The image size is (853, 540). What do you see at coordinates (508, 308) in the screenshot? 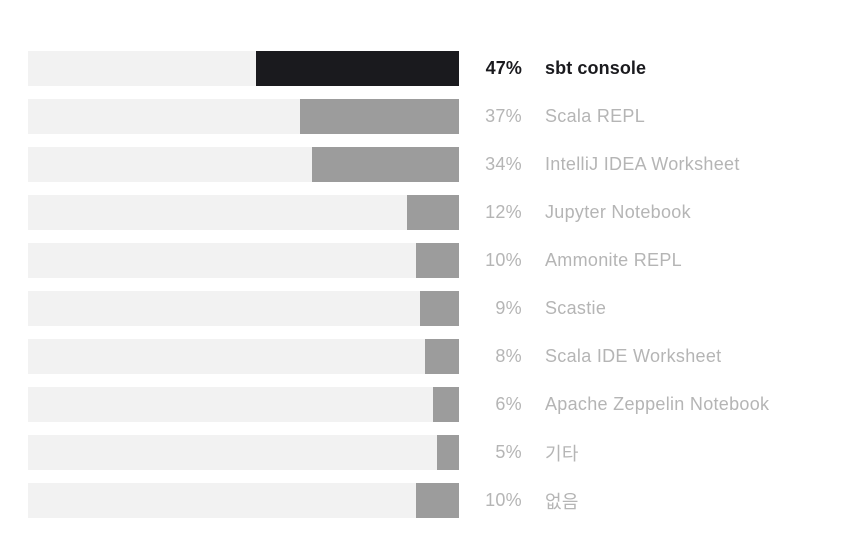
I see `value-label: 9%` at bounding box center [508, 308].